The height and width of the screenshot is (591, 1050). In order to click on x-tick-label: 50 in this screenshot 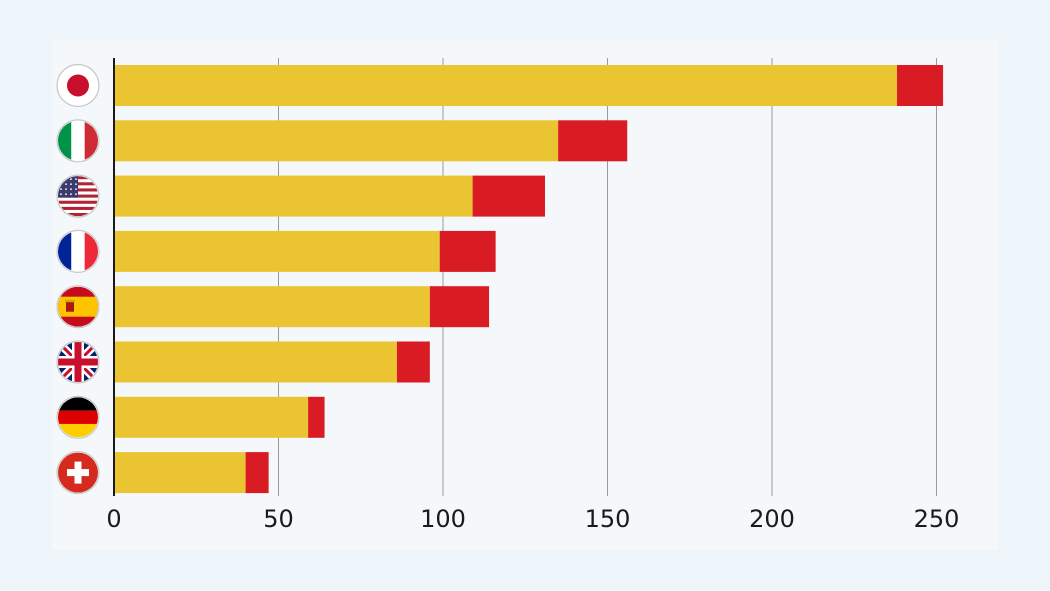, I will do `click(278, 519)`.